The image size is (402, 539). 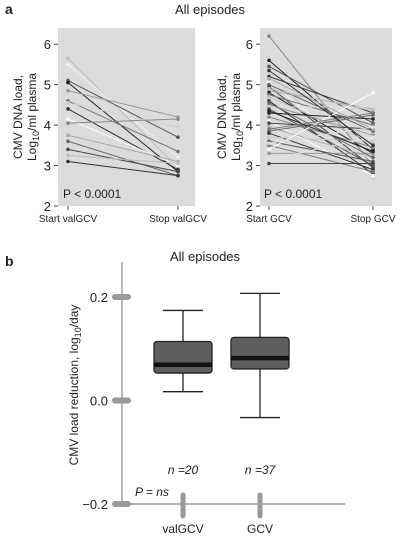 I want to click on valgcv-p-value: P < 0.0001, so click(x=92, y=194).